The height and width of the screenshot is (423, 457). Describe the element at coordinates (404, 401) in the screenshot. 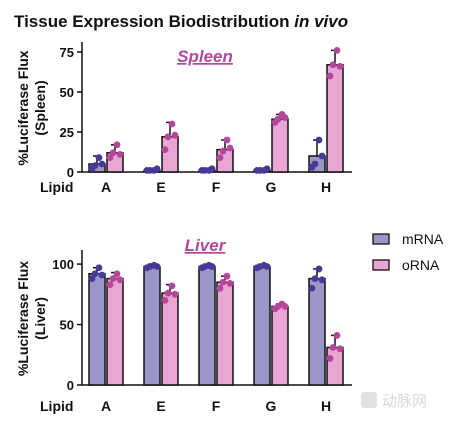

I see `watermark-text: 动脉网` at that location.